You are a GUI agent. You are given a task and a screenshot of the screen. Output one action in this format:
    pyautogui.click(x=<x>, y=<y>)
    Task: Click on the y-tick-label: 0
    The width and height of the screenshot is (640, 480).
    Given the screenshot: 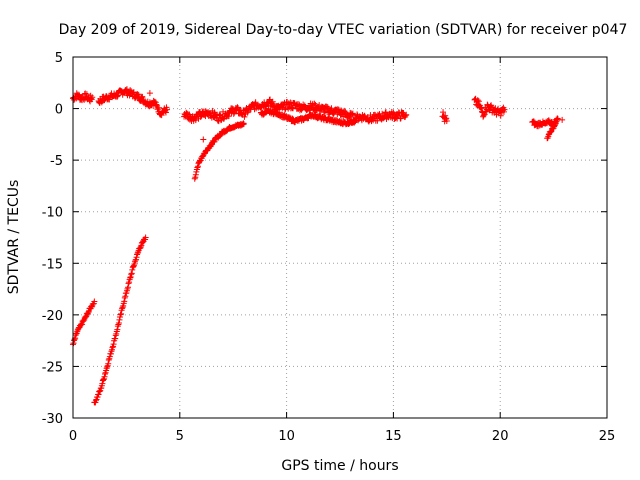 What is the action you would take?
    pyautogui.click(x=59, y=110)
    